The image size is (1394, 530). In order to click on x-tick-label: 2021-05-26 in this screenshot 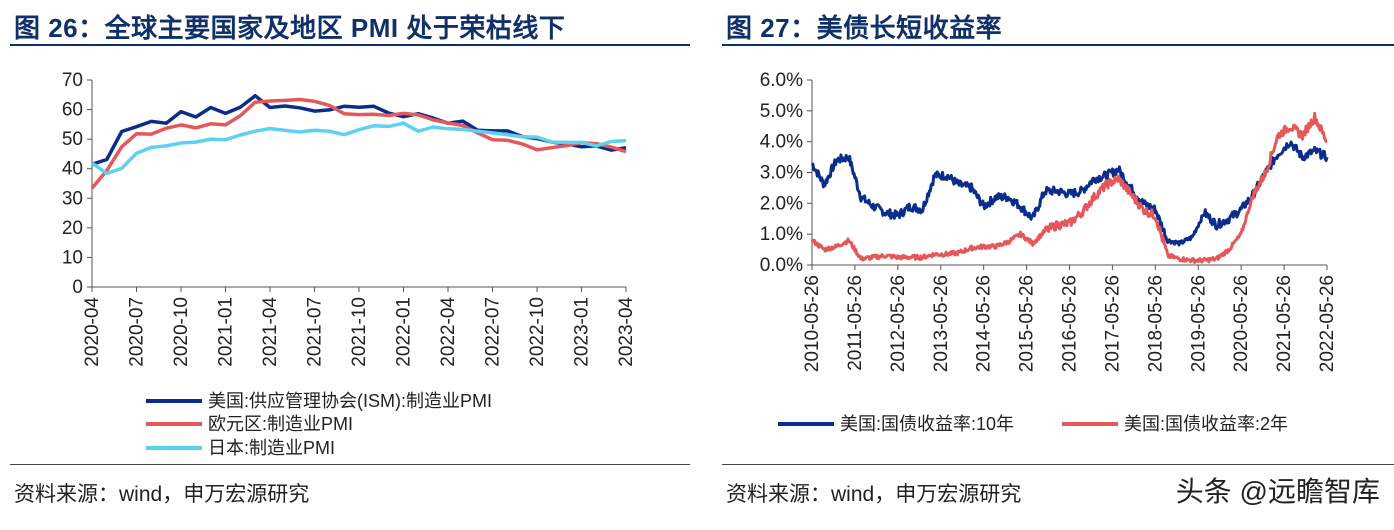, I will do `click(1284, 323)`.